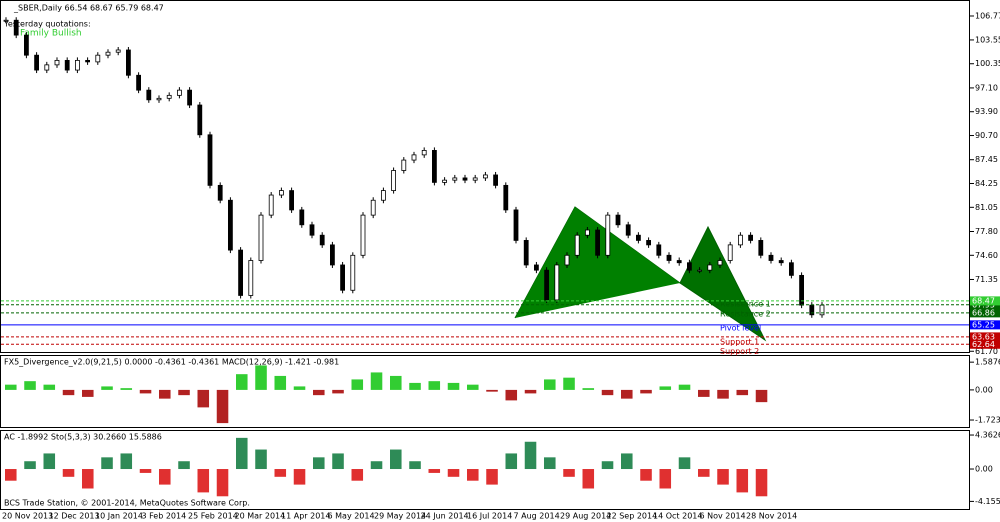 This screenshot has height=522, width=1000. Describe the element at coordinates (986, 231) in the screenshot. I see `y-tick-label: 77.80` at that location.